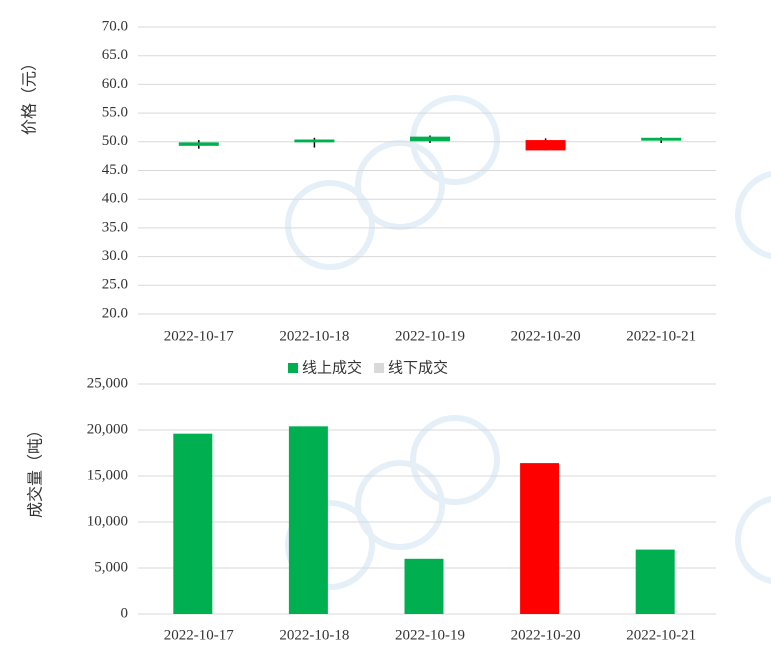 The height and width of the screenshot is (656, 771). Describe the element at coordinates (418, 368) in the screenshot. I see `legend-label: 线下成交` at that location.